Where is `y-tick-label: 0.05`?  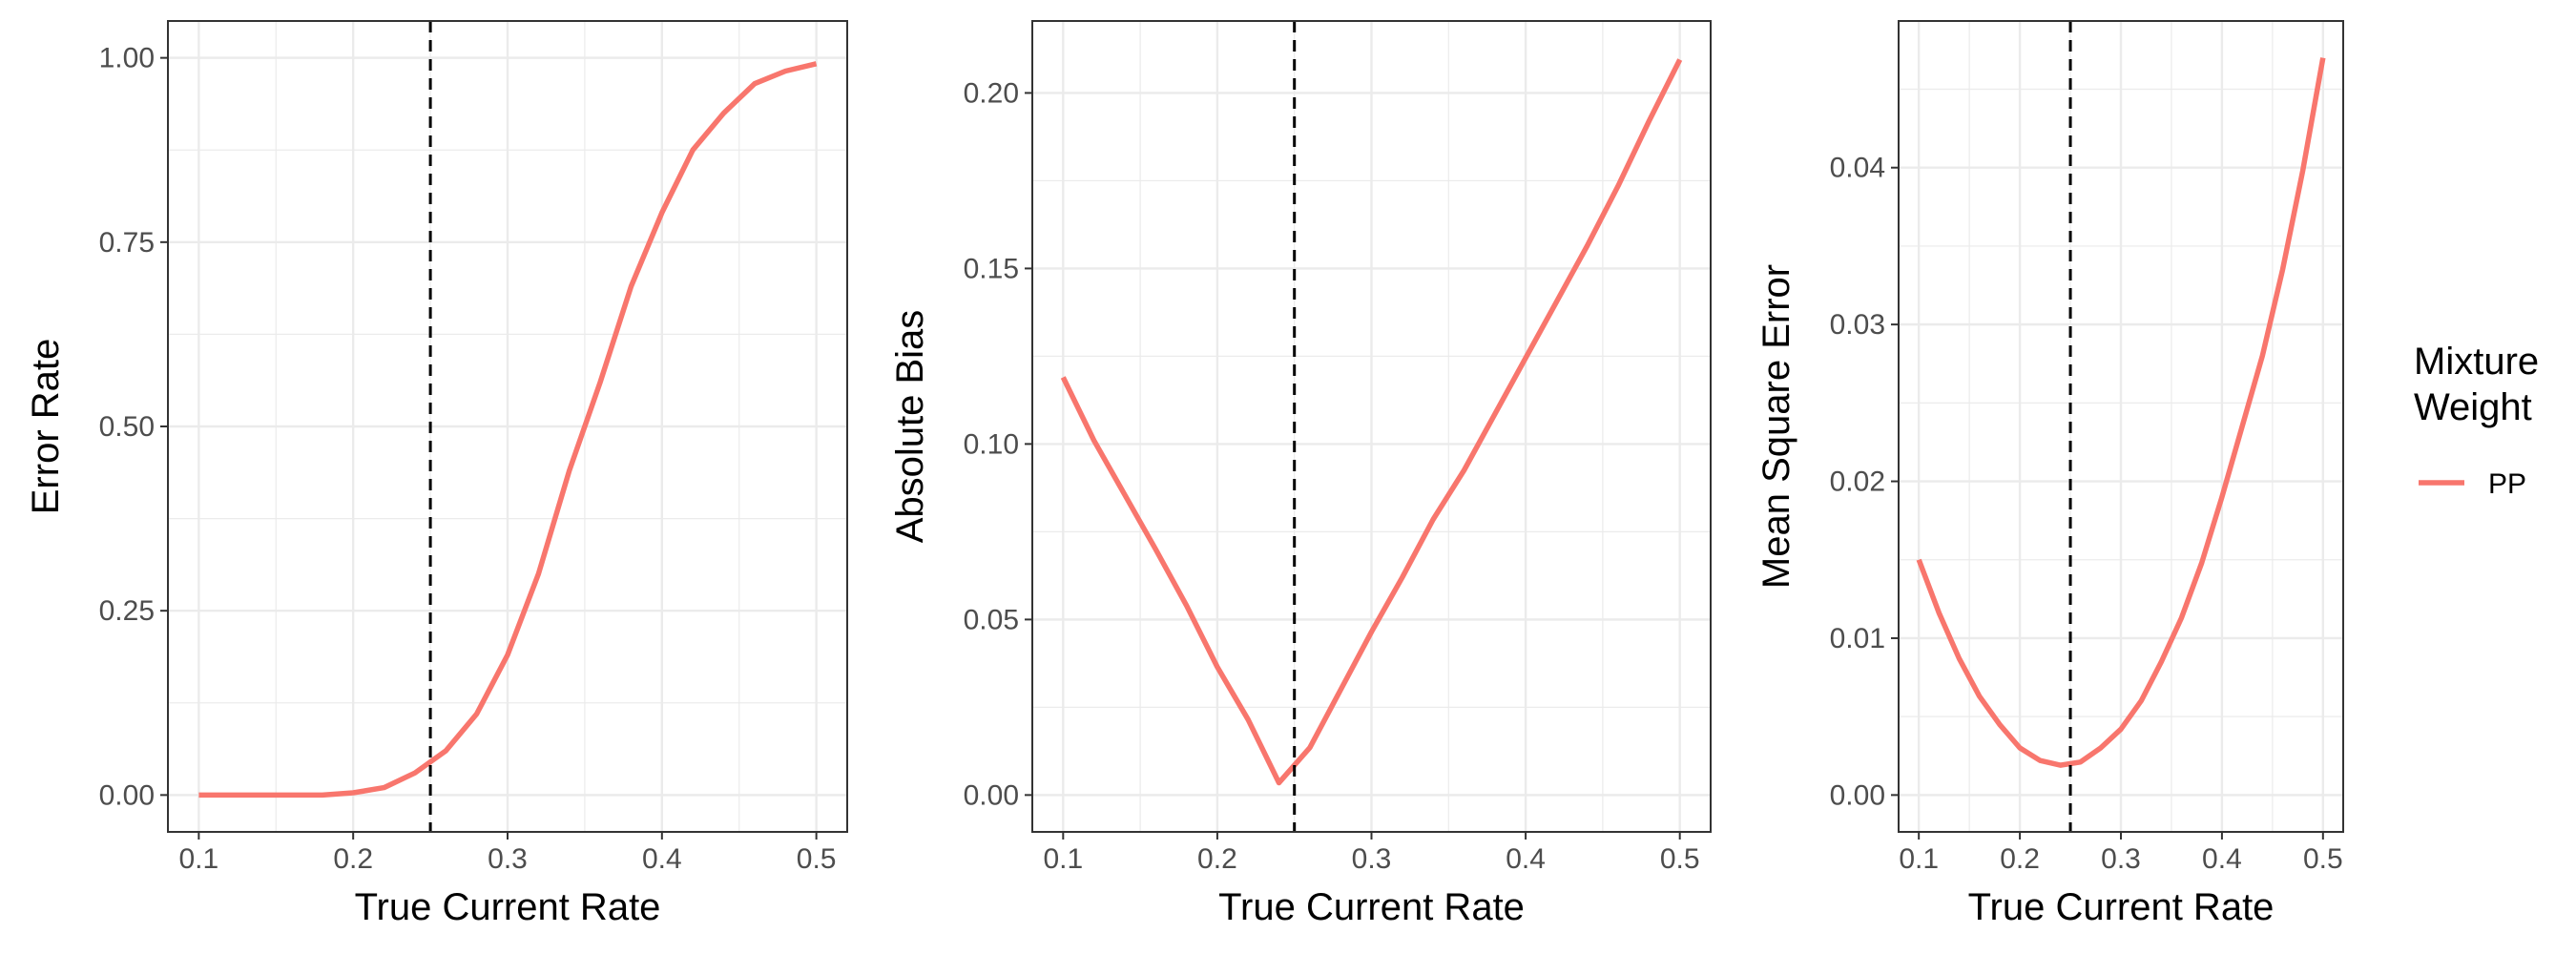 y-tick-label: 0.05 is located at coordinates (991, 619).